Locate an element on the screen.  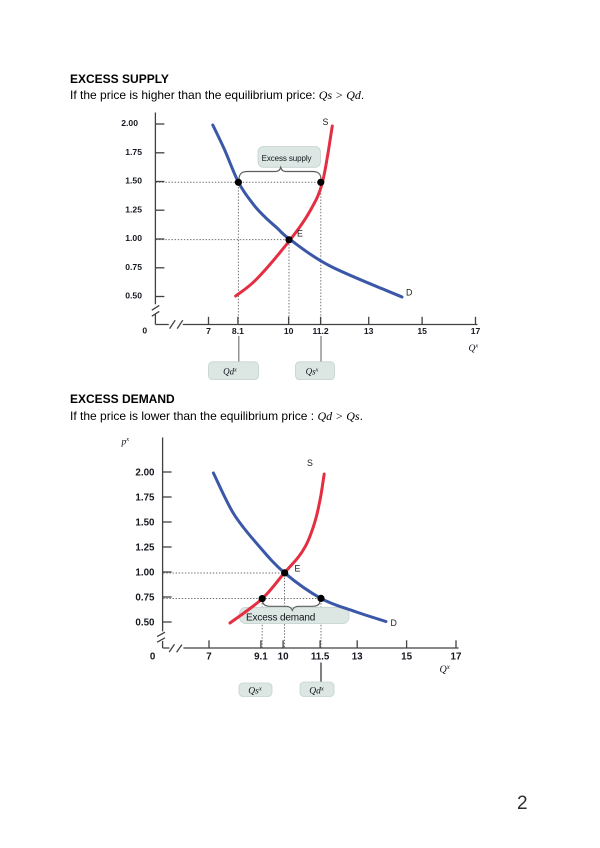
svg-text: 9.1 is located at coordinates (261, 657).